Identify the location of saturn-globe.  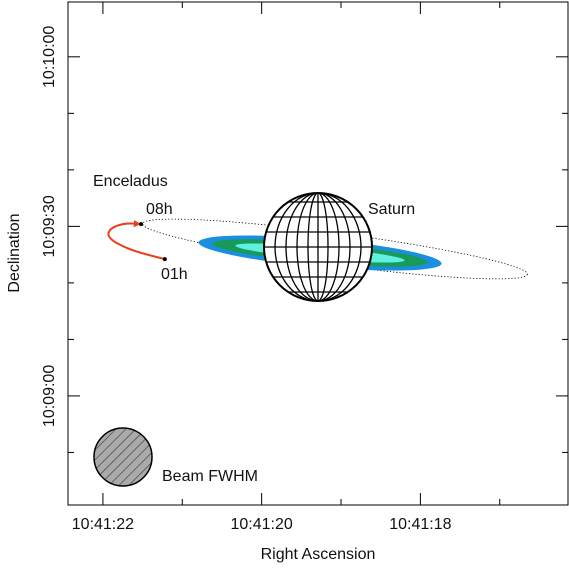
(318, 247).